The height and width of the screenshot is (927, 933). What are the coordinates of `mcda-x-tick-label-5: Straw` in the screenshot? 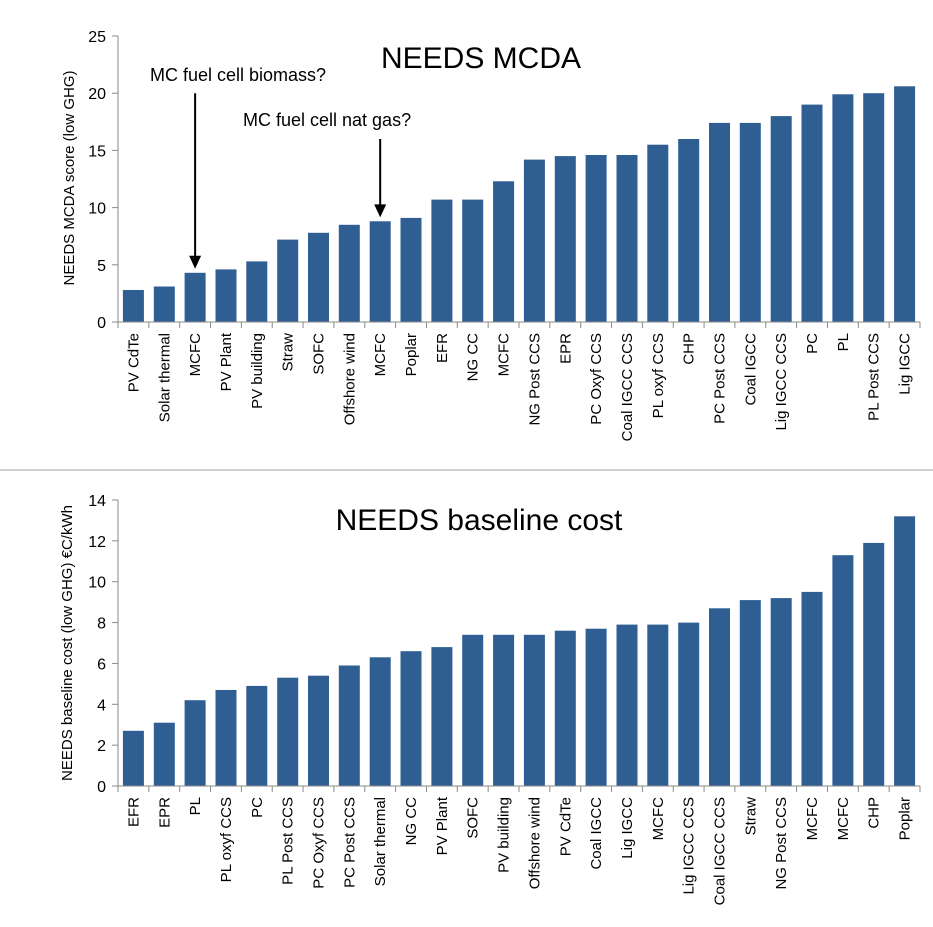 It's located at (288, 352).